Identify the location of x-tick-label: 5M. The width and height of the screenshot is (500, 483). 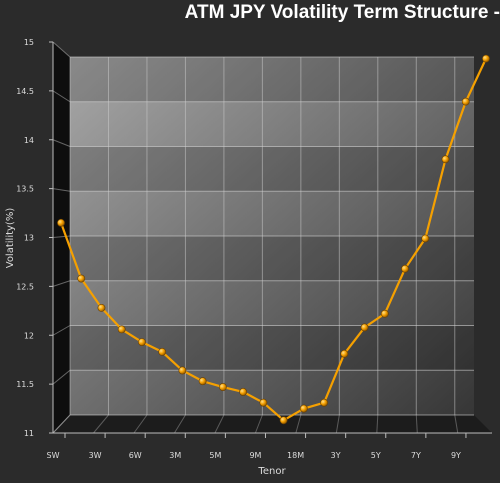
(215, 455).